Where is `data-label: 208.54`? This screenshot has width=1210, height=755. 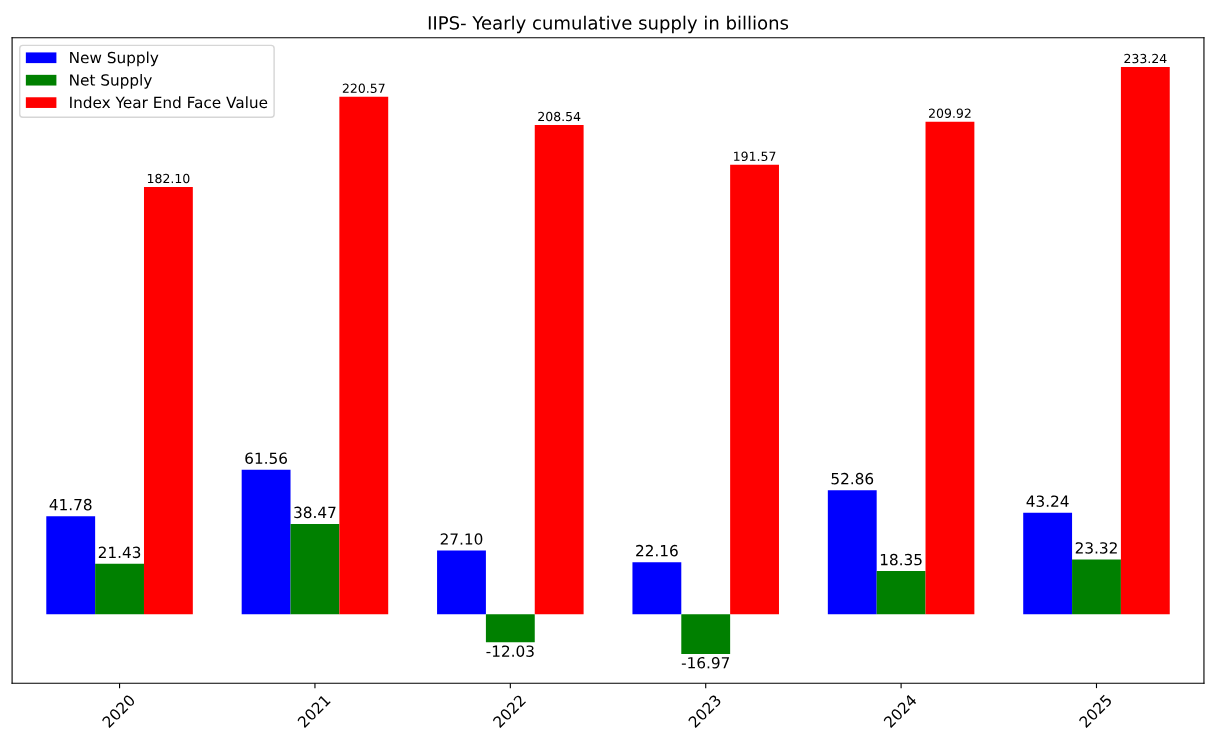
data-label: 208.54 is located at coordinates (559, 116).